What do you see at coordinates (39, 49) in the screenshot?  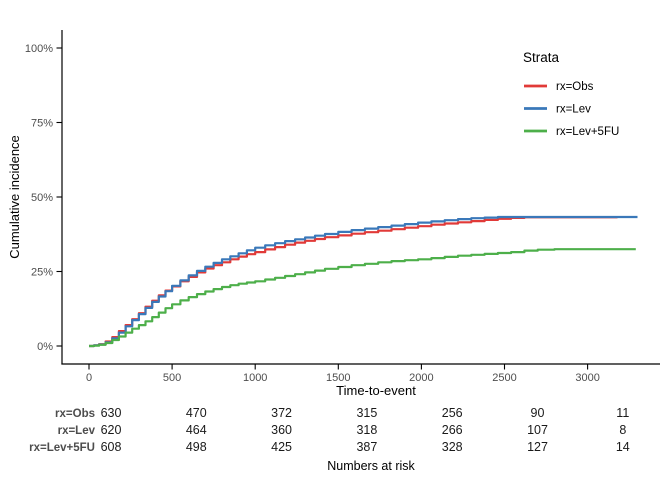 I see `y-tick-label-100: 100%` at bounding box center [39, 49].